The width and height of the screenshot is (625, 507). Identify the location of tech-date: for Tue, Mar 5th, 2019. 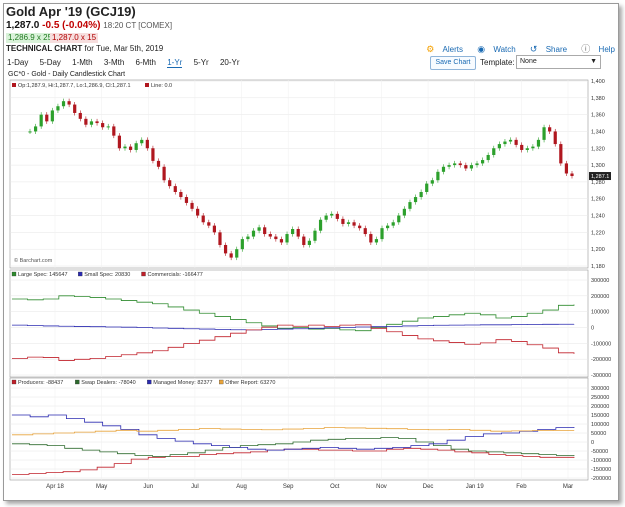
(124, 48).